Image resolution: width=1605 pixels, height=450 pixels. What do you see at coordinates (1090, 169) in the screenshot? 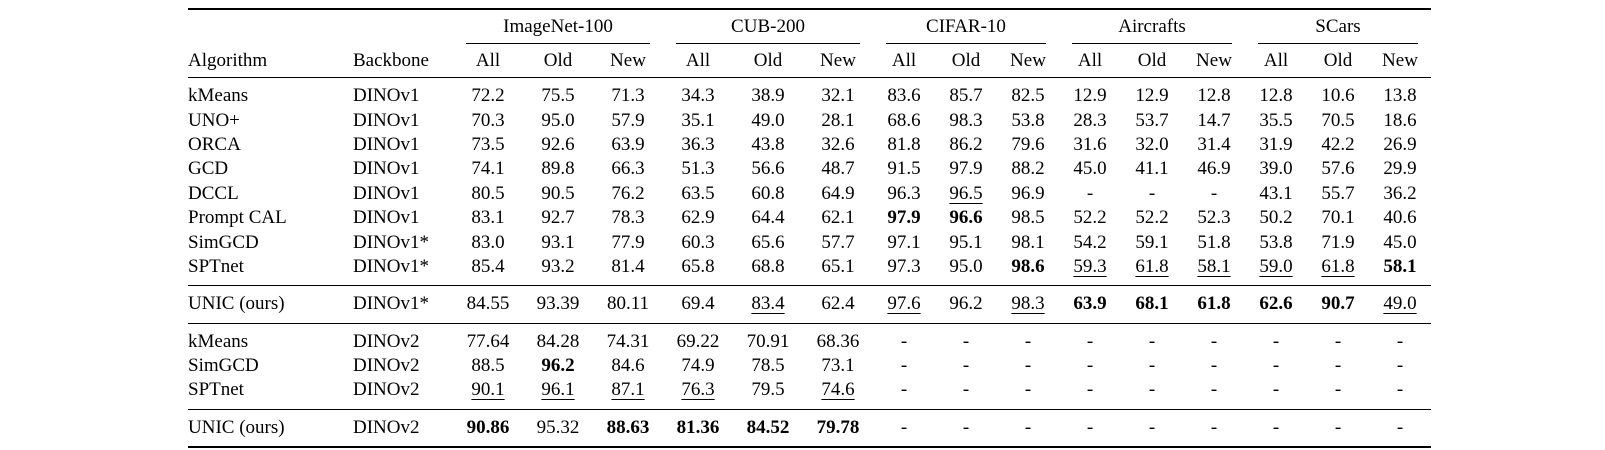
I see `value-cell: 45.0` at bounding box center [1090, 169].